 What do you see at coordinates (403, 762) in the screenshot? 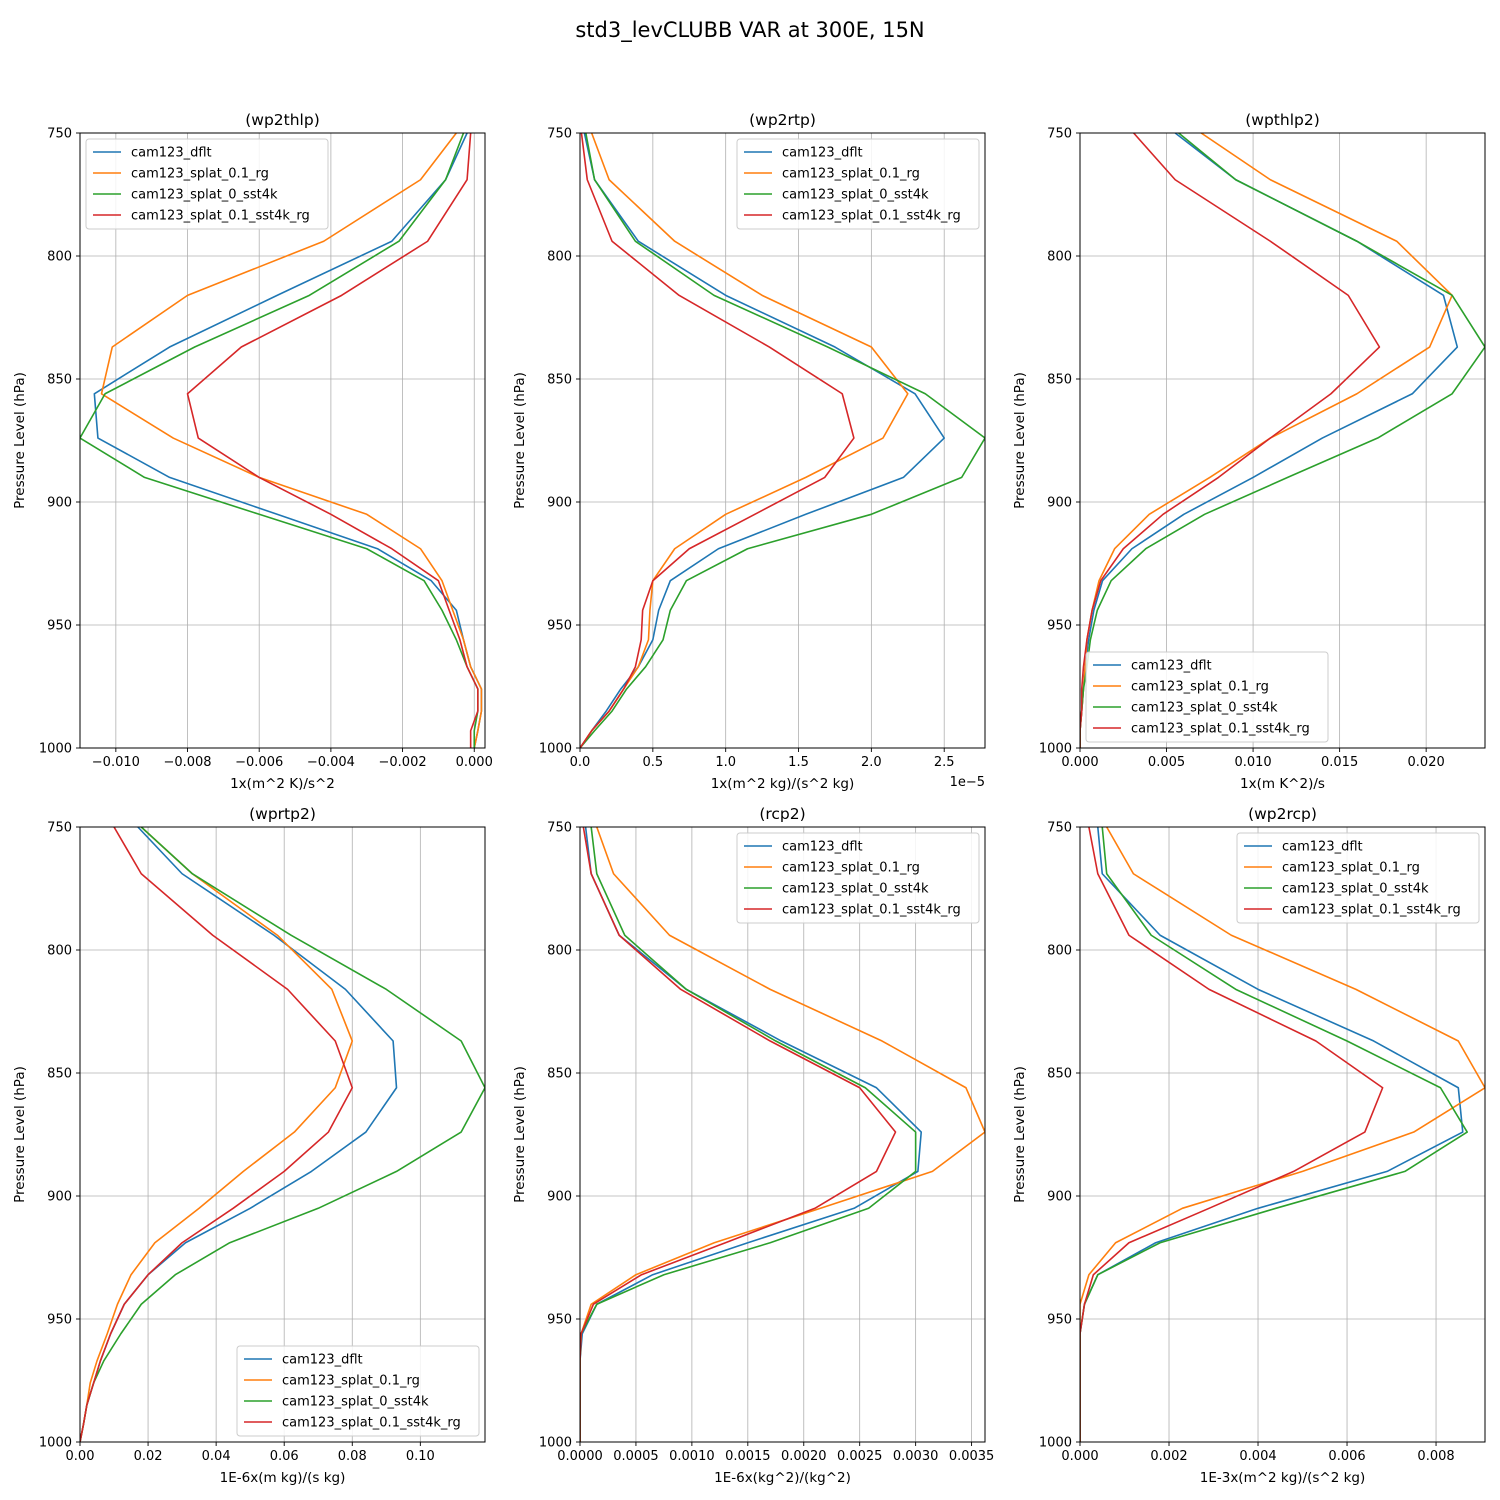
I see `x-tick-label: −0.002` at bounding box center [403, 762].